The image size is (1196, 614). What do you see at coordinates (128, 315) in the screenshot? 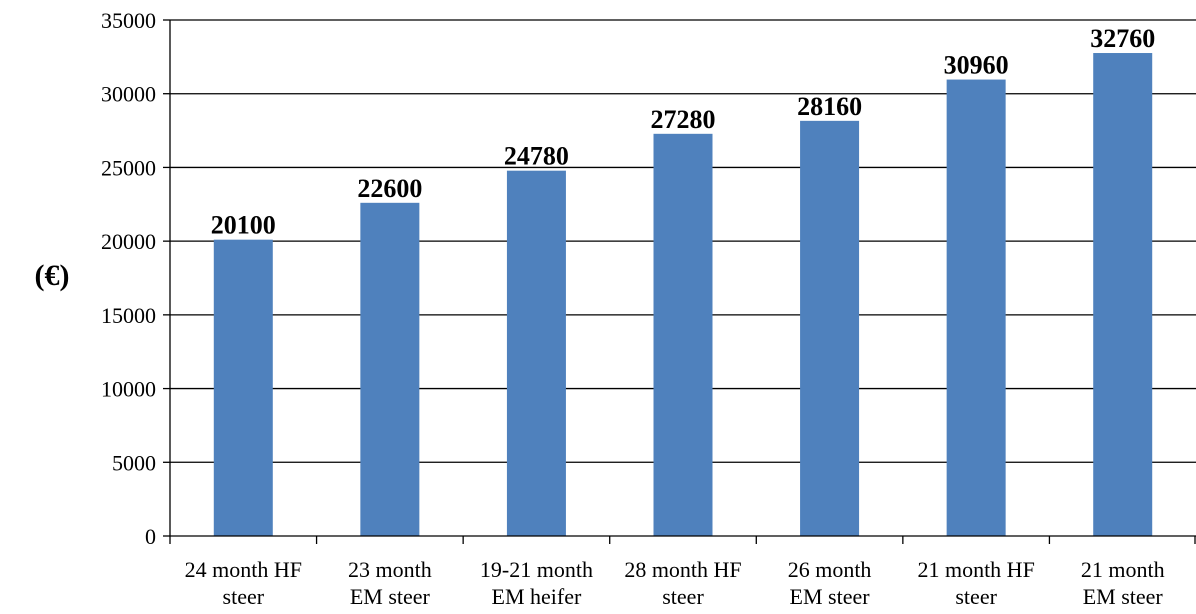
I see `y-tick-label: 15000` at bounding box center [128, 315].